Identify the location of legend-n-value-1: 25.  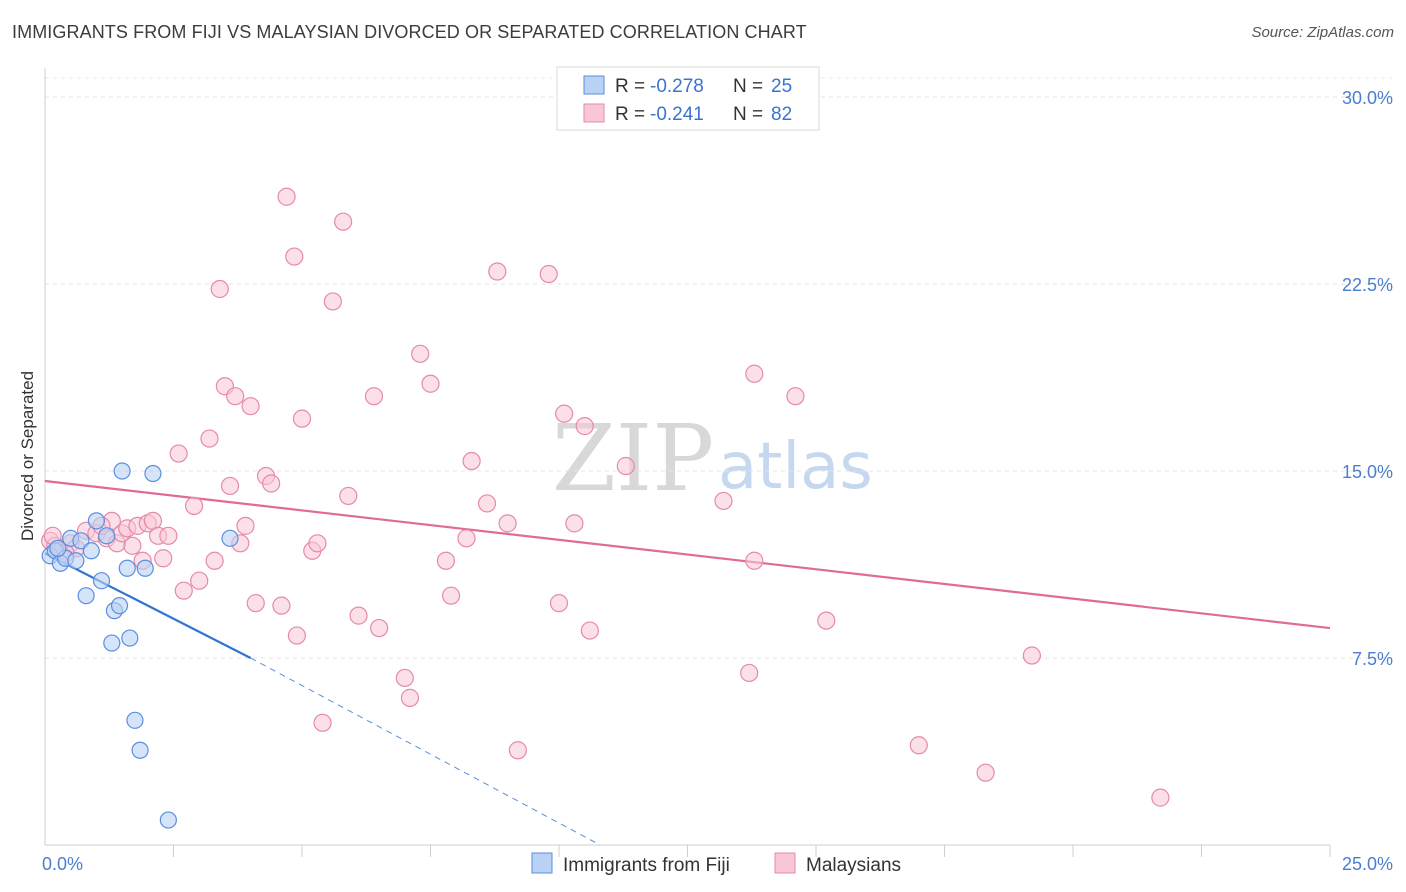
(781, 86).